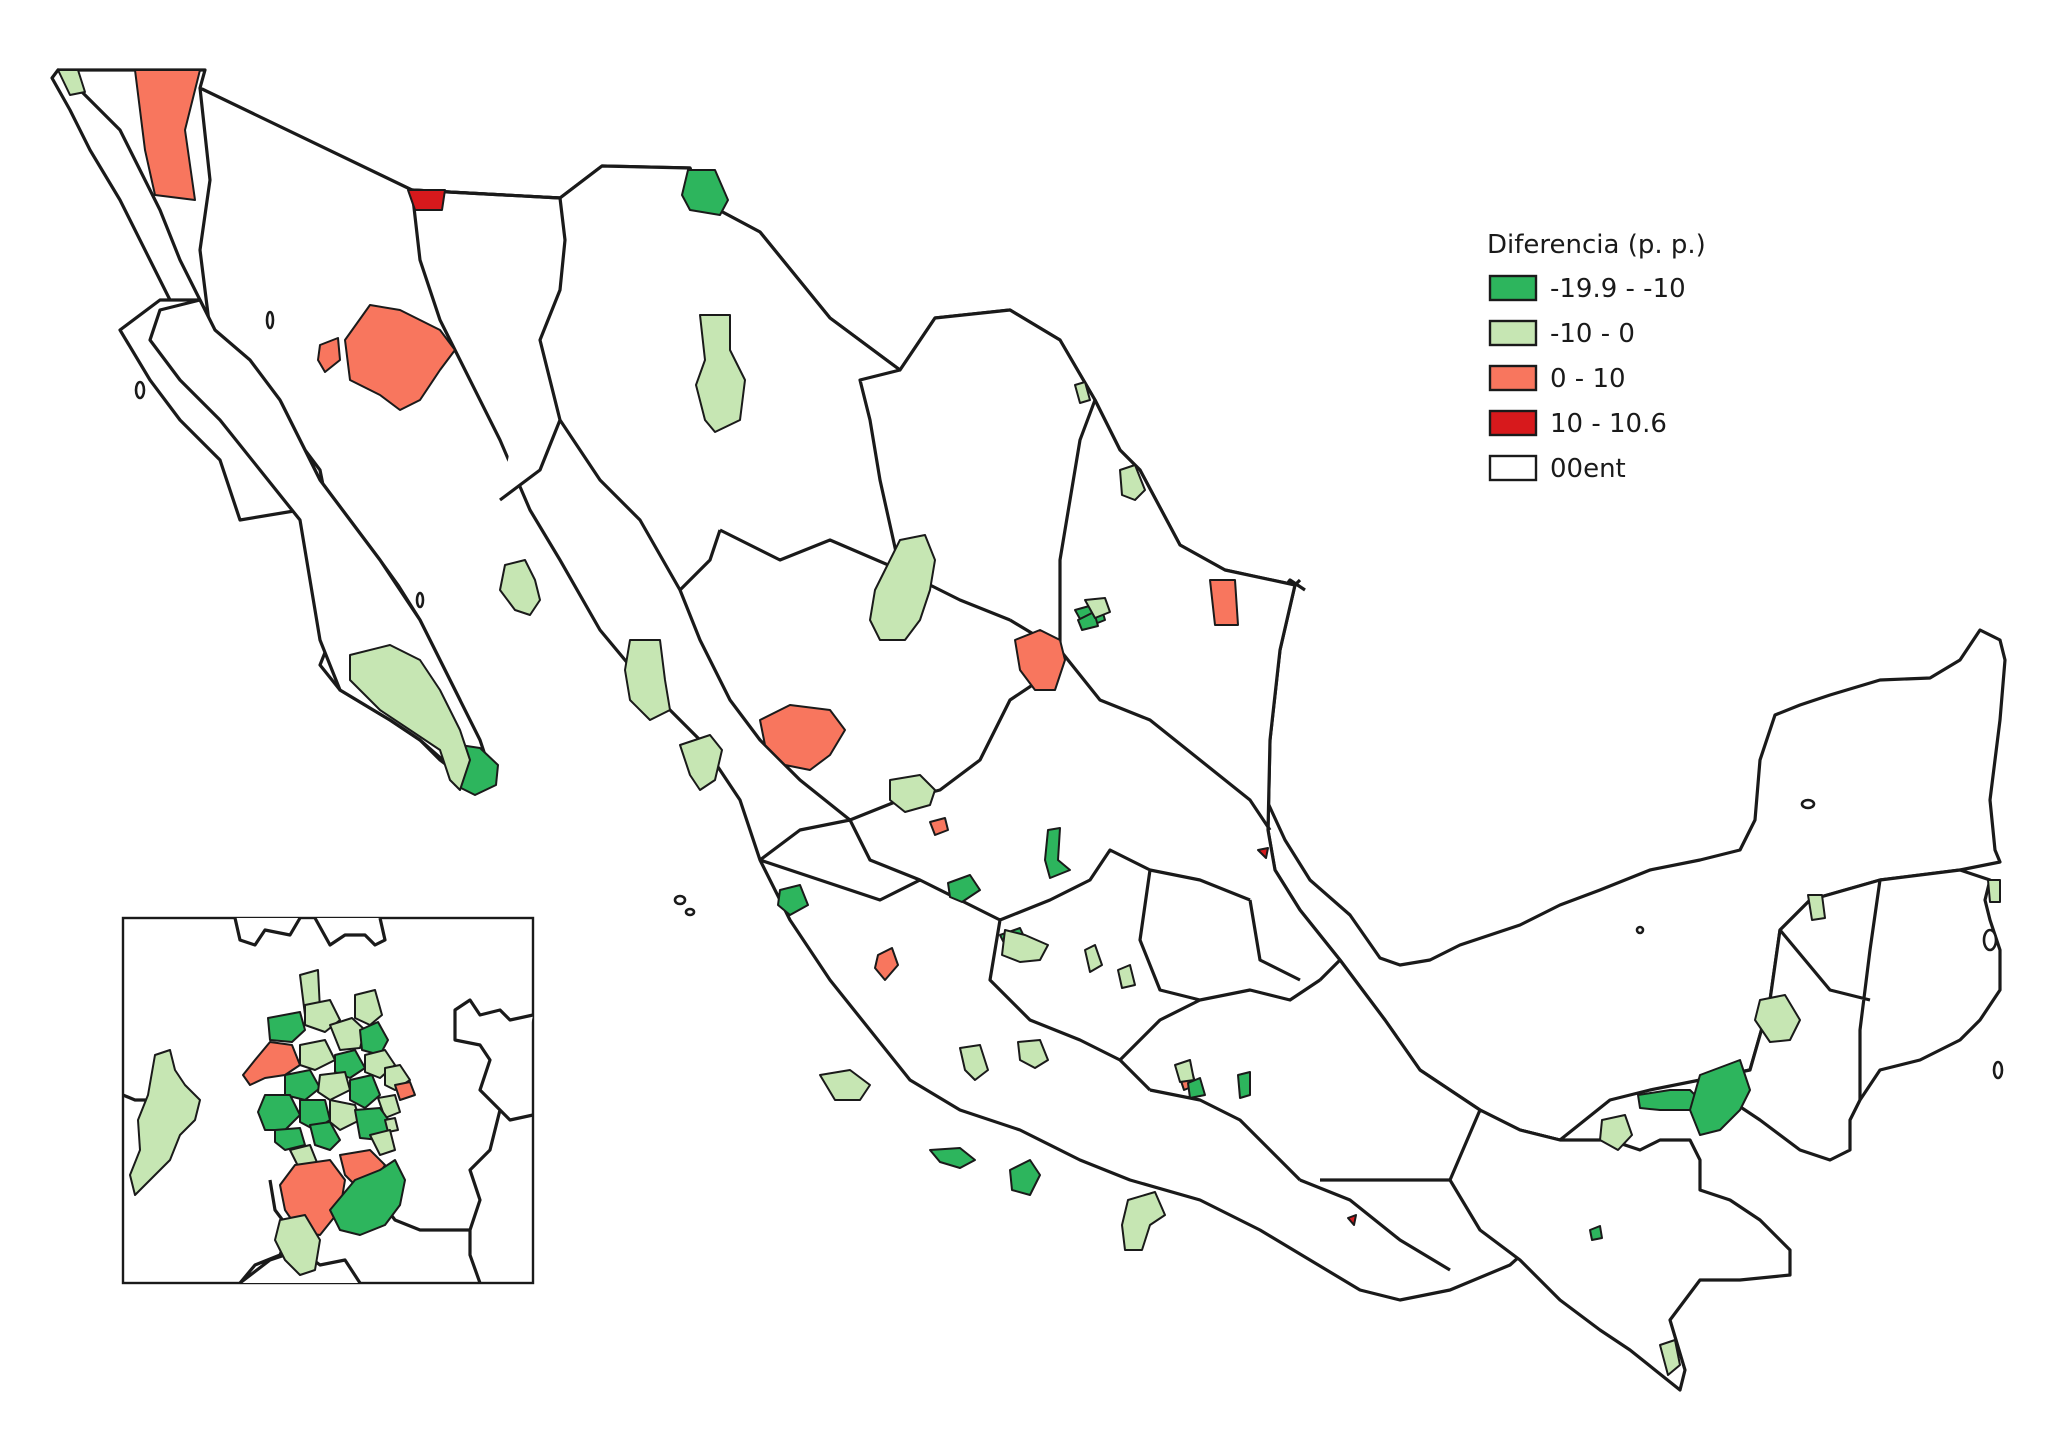  Describe the element at coordinates (1596, 245) in the screenshot. I see `legend-title: Diferencia (p. p.)` at that location.